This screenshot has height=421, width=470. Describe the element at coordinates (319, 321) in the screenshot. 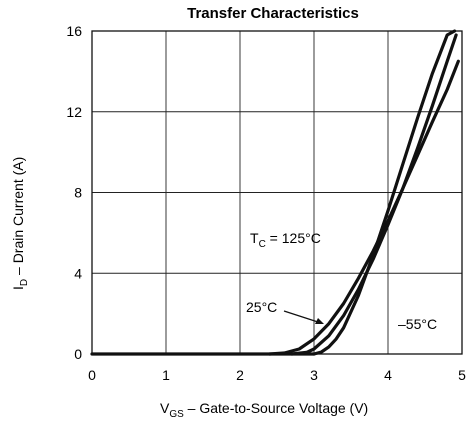

I see `series-label-25c-arrowhead` at that location.